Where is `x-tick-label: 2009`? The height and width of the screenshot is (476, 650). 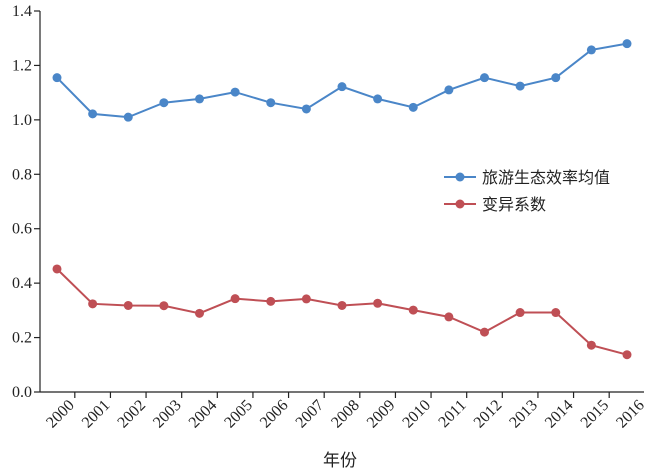
x-tick-label: 2009 is located at coordinates (381, 414).